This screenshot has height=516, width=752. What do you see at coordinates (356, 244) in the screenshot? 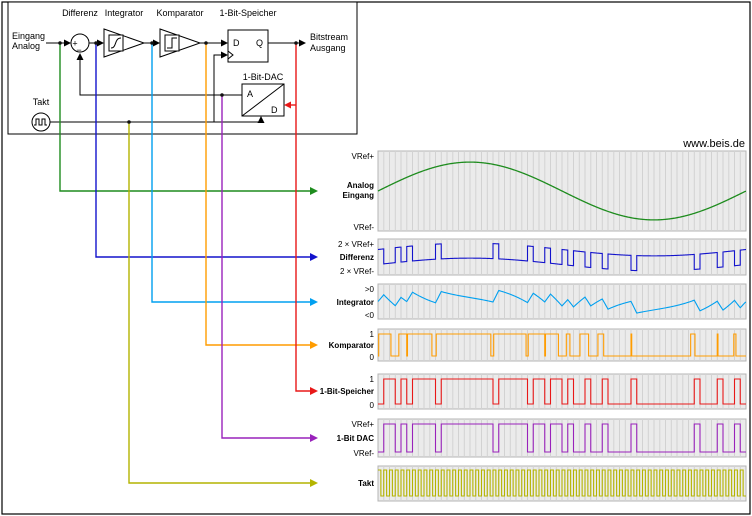
I see `label-differenz-top: 2 × VRef+` at bounding box center [356, 244].